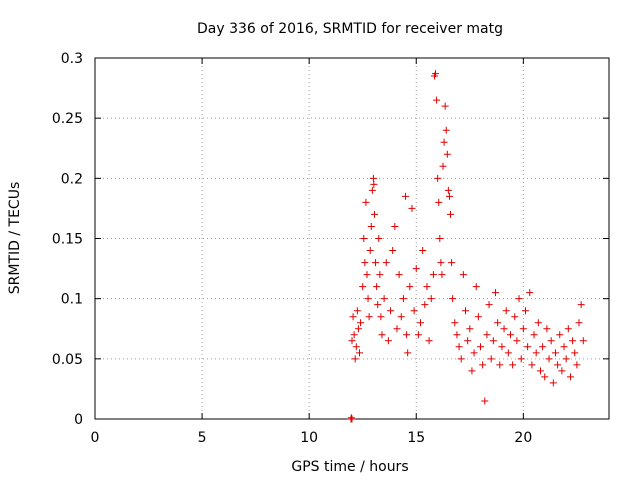  What do you see at coordinates (309, 438) in the screenshot?
I see `x-tick-label: 10` at bounding box center [309, 438].